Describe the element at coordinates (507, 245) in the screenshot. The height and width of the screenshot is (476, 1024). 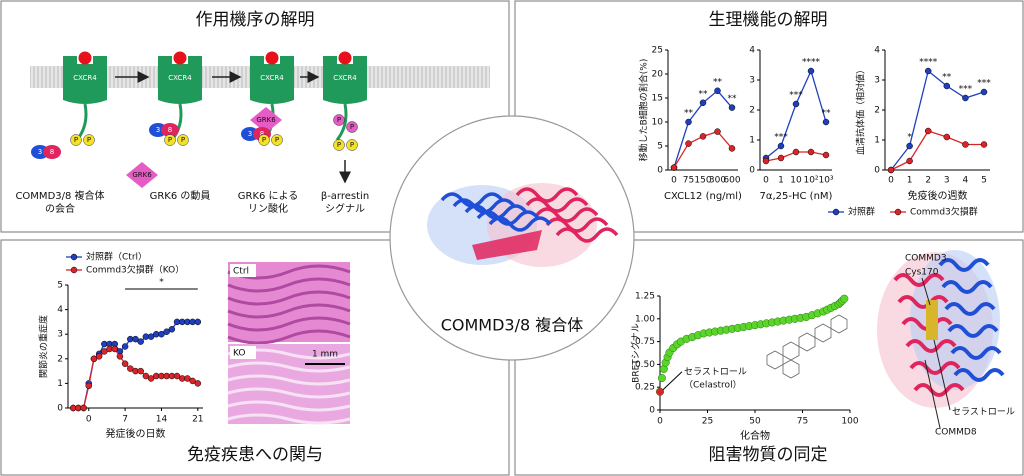
I see `sheet` at that location.